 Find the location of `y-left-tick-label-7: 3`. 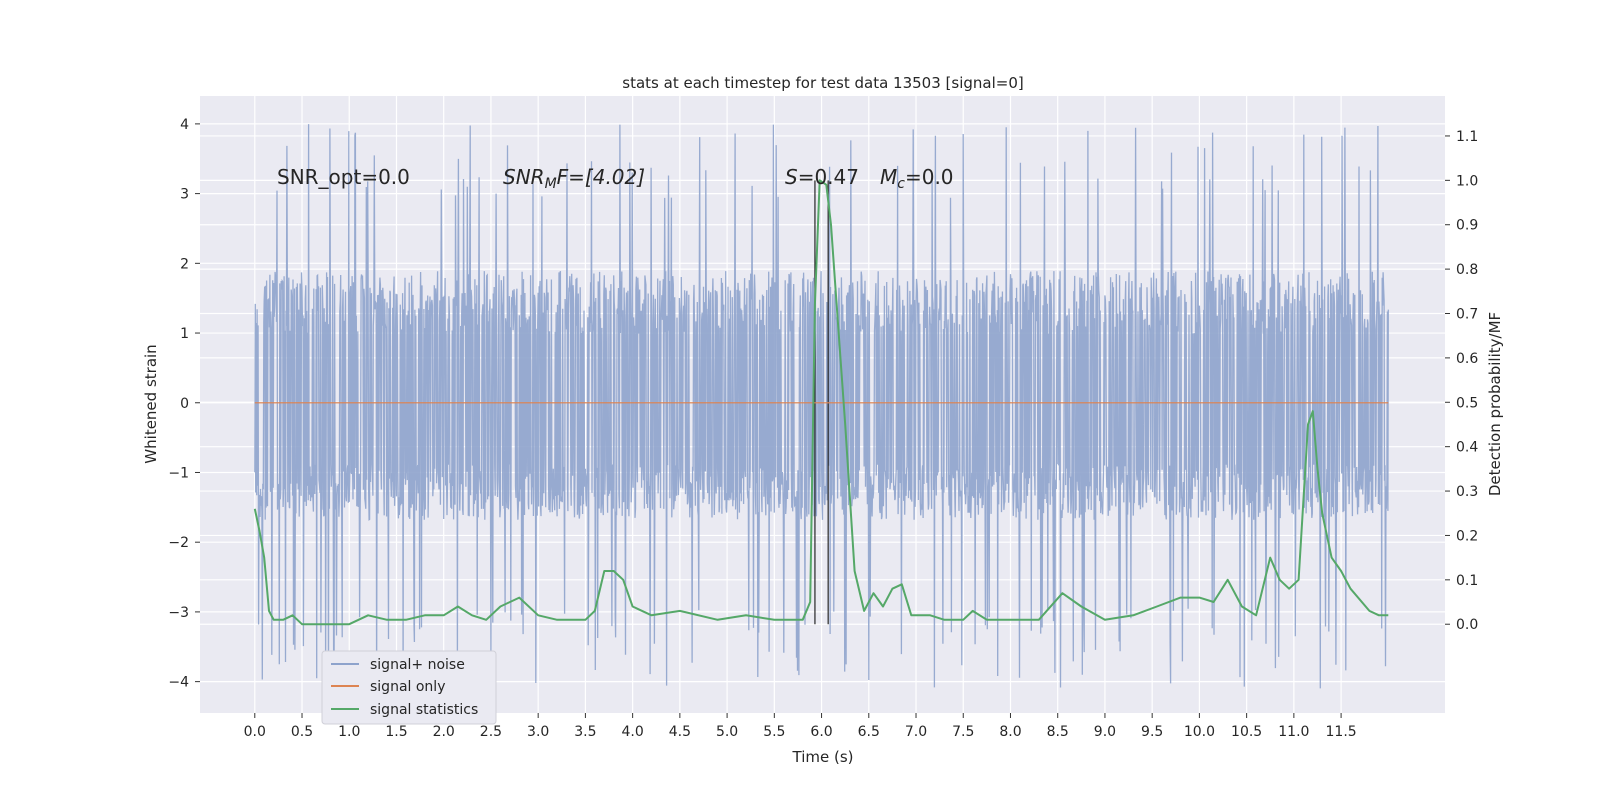

y-left-tick-label-7: 3 is located at coordinates (184, 195).